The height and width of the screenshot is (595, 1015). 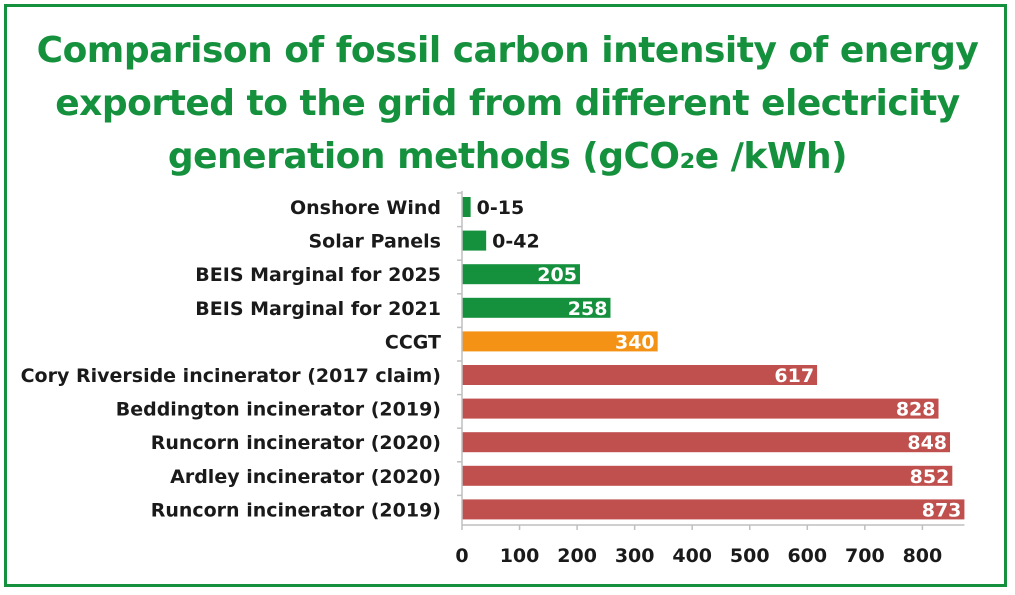 I want to click on value-label: 848, so click(x=927, y=443).